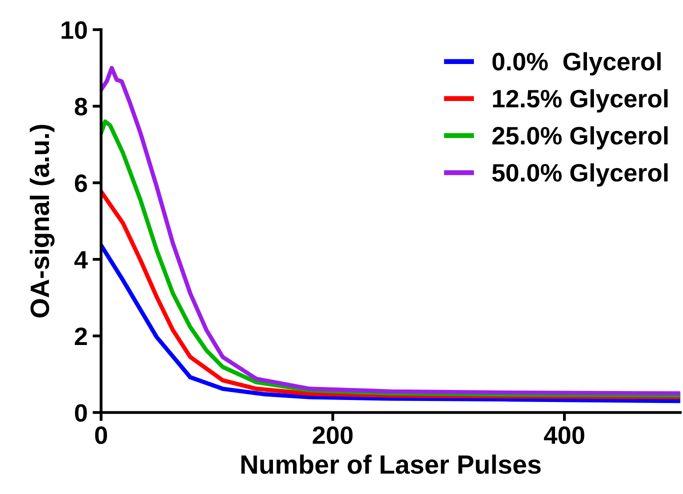 The width and height of the screenshot is (683, 494). I want to click on y-tick-label: 6, so click(80, 183).